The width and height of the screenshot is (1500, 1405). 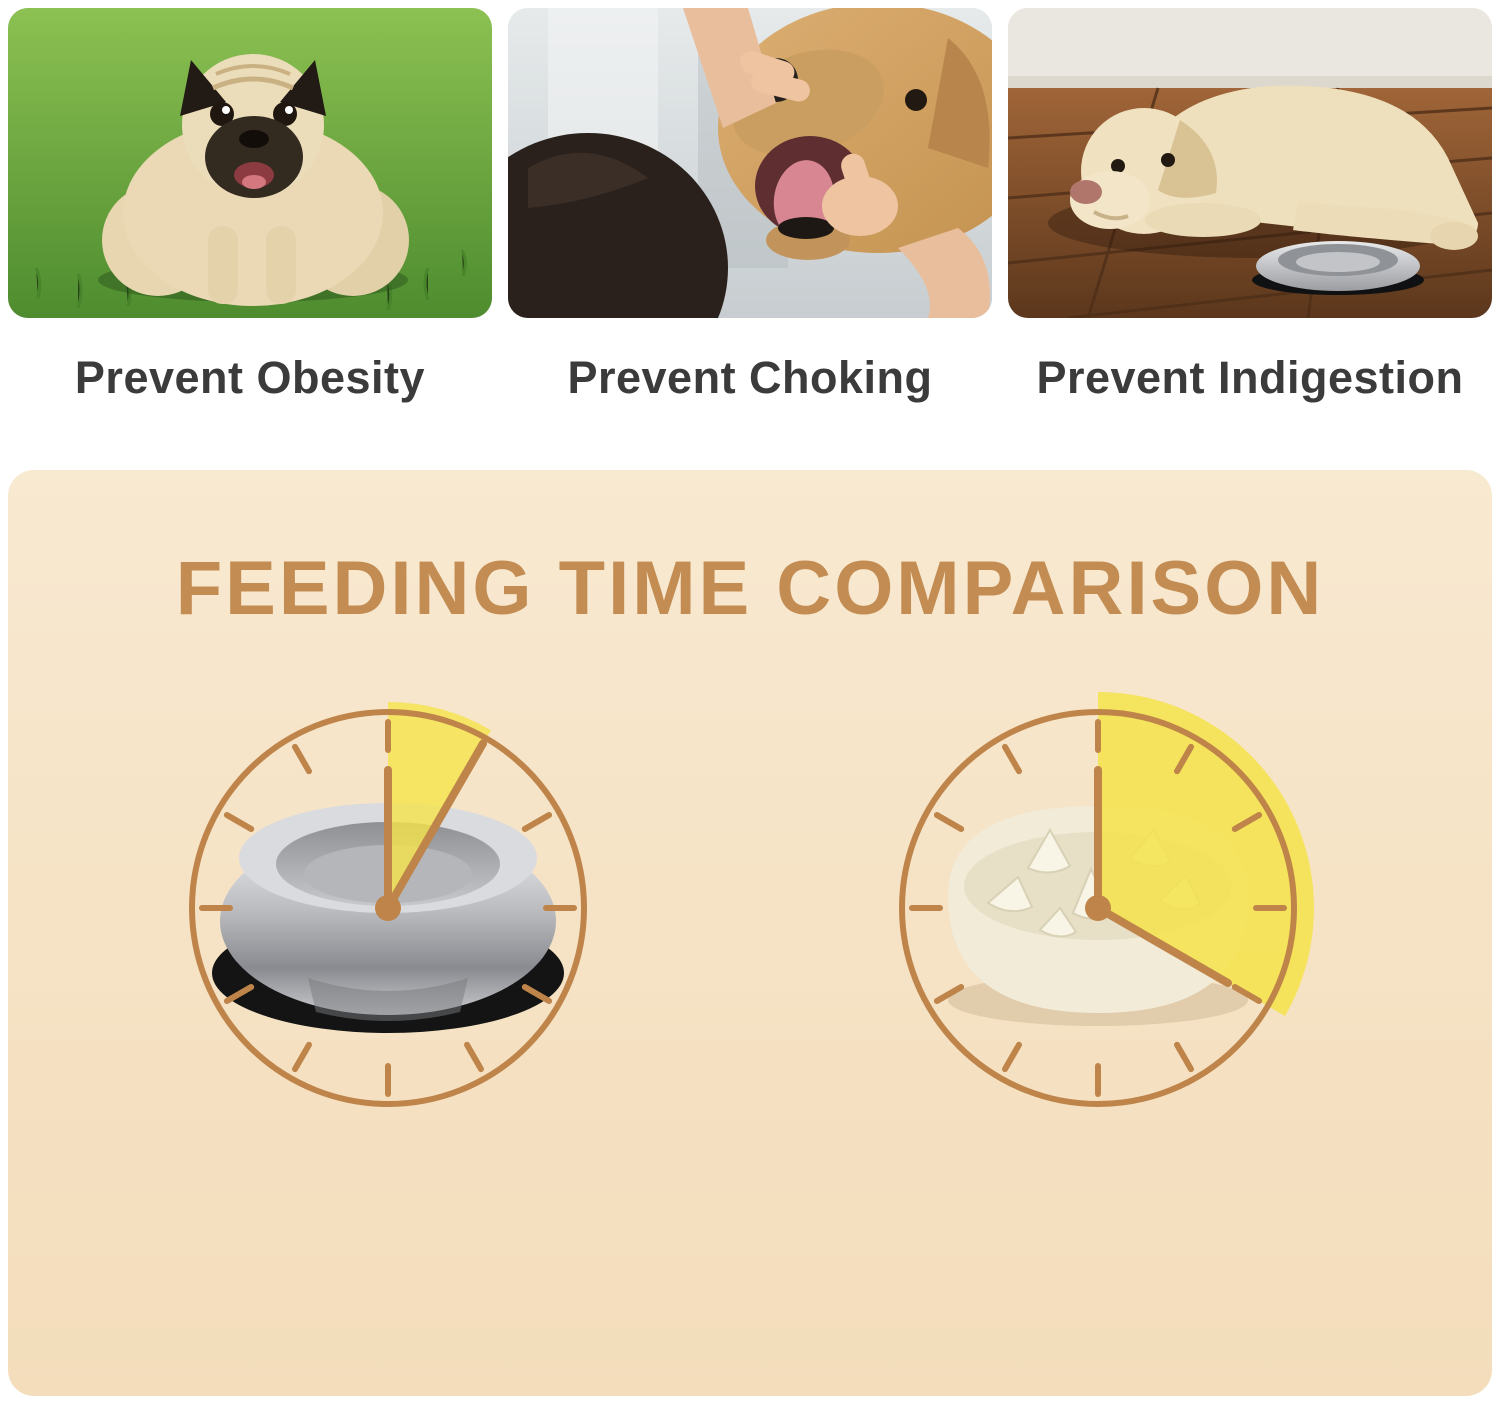 What do you see at coordinates (750, 1400) in the screenshot?
I see `bottom-margin` at bounding box center [750, 1400].